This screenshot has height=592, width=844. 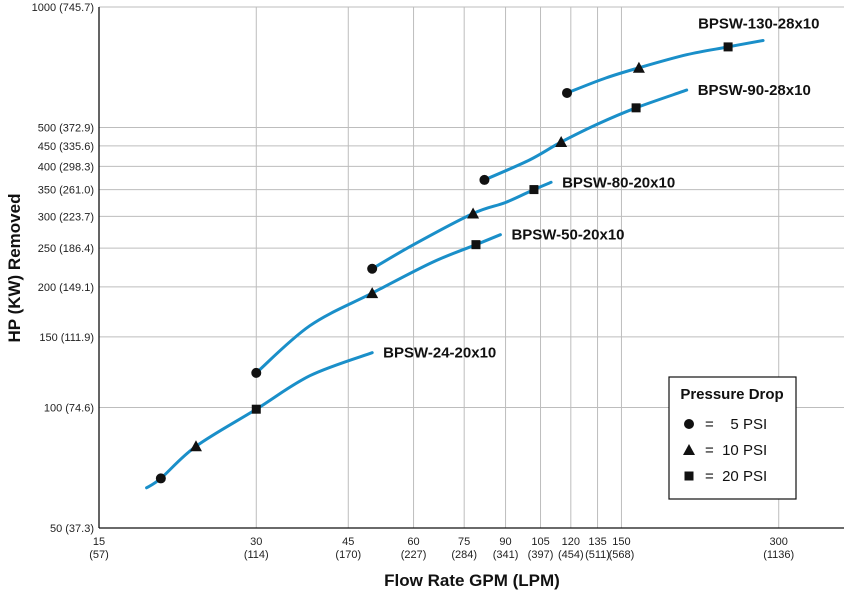 I want to click on y-tick-label: 400 (298.3), so click(x=66, y=167).